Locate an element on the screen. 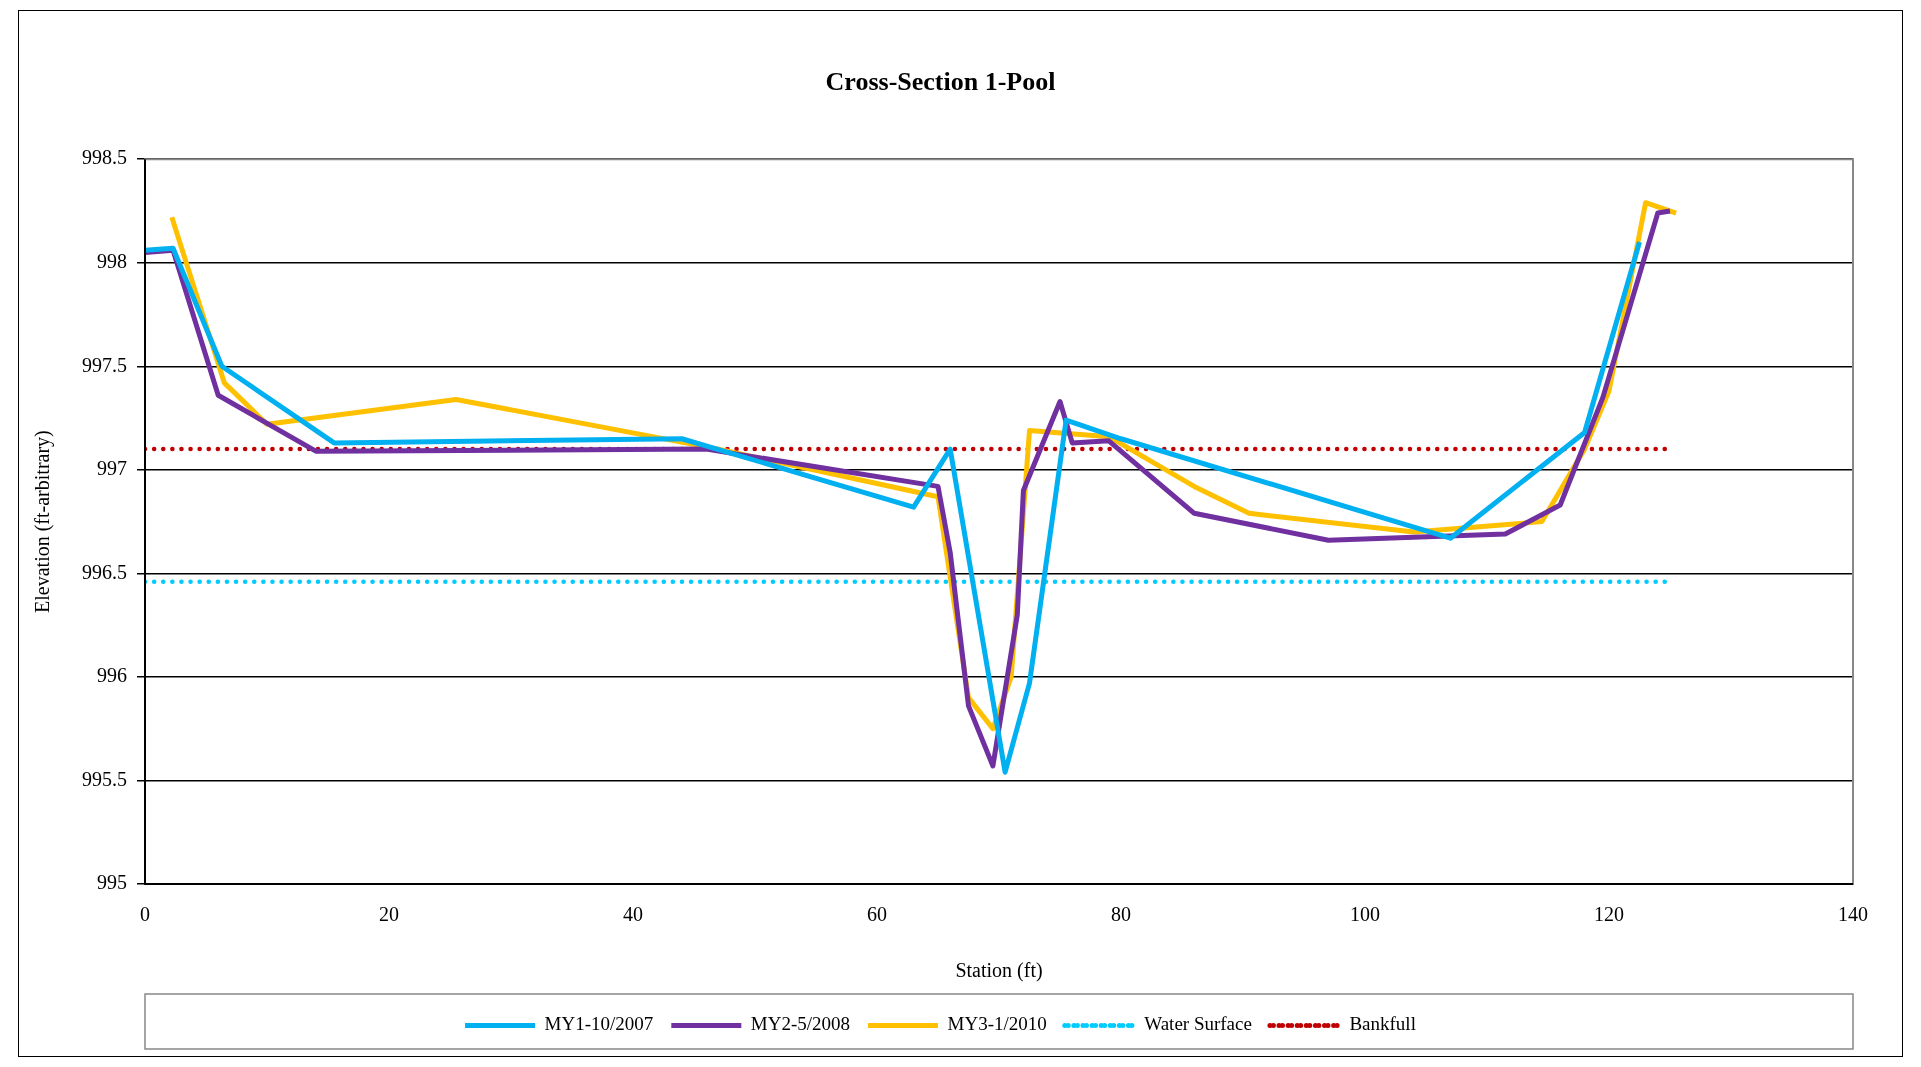  y-tick-label: 996 is located at coordinates (112, 675).